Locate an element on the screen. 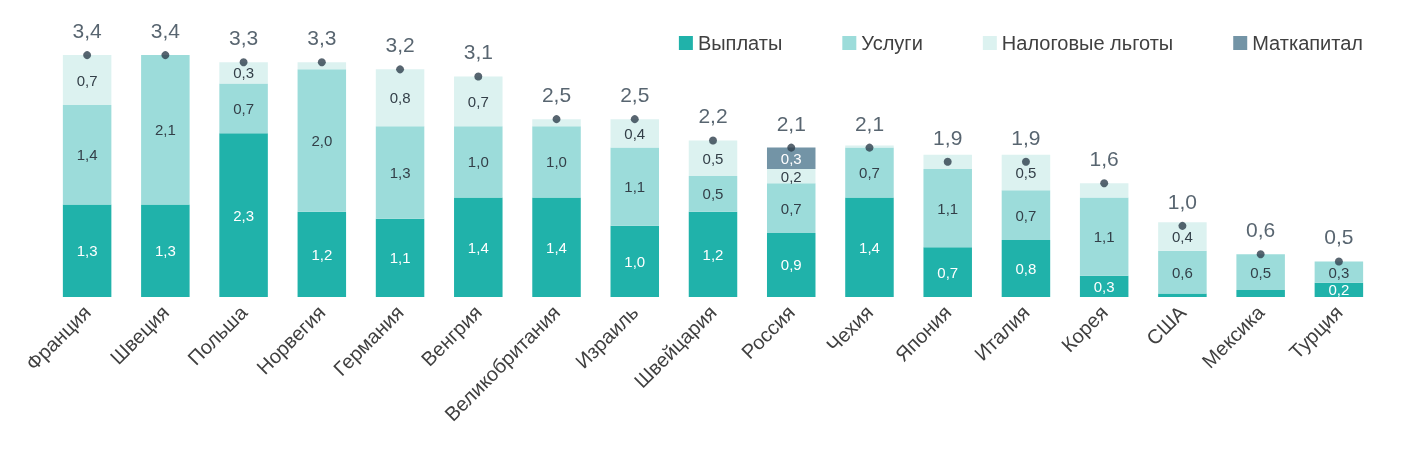  data-label: 2,1 is located at coordinates (165, 130).